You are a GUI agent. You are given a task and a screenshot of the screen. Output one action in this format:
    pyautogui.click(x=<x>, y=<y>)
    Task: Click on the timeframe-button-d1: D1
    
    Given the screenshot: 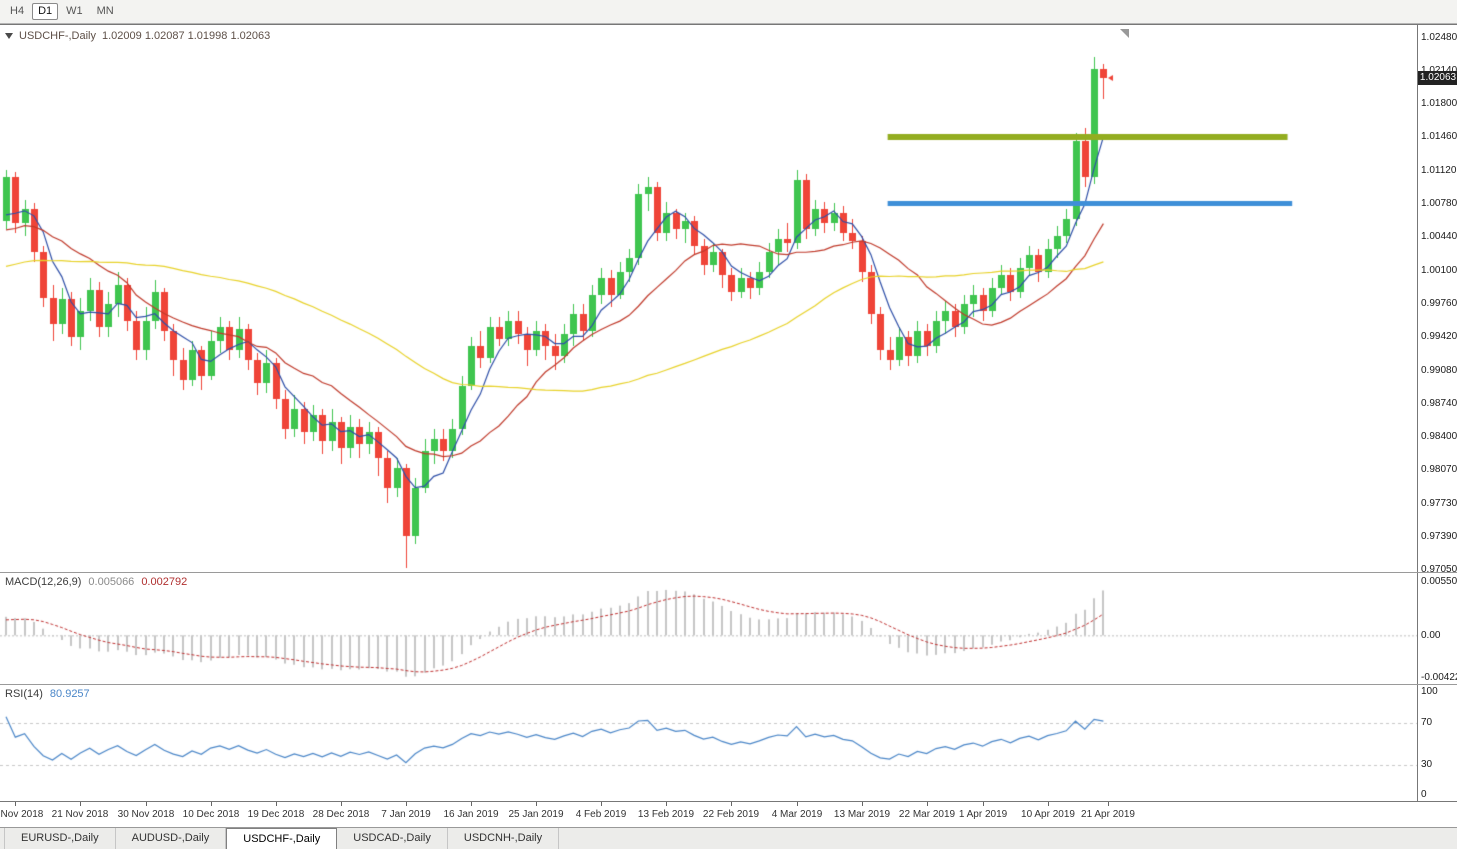 What is the action you would take?
    pyautogui.click(x=45, y=11)
    